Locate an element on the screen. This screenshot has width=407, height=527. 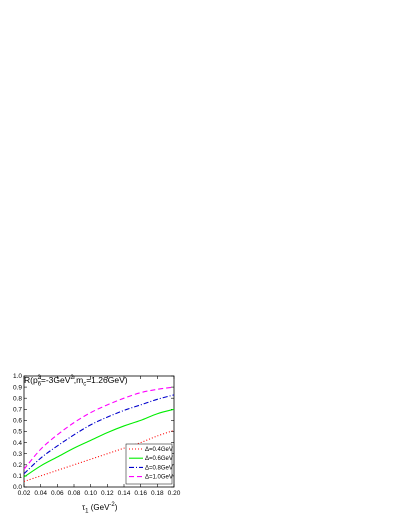
y-tick-label: 1.0 is located at coordinates (17, 376).